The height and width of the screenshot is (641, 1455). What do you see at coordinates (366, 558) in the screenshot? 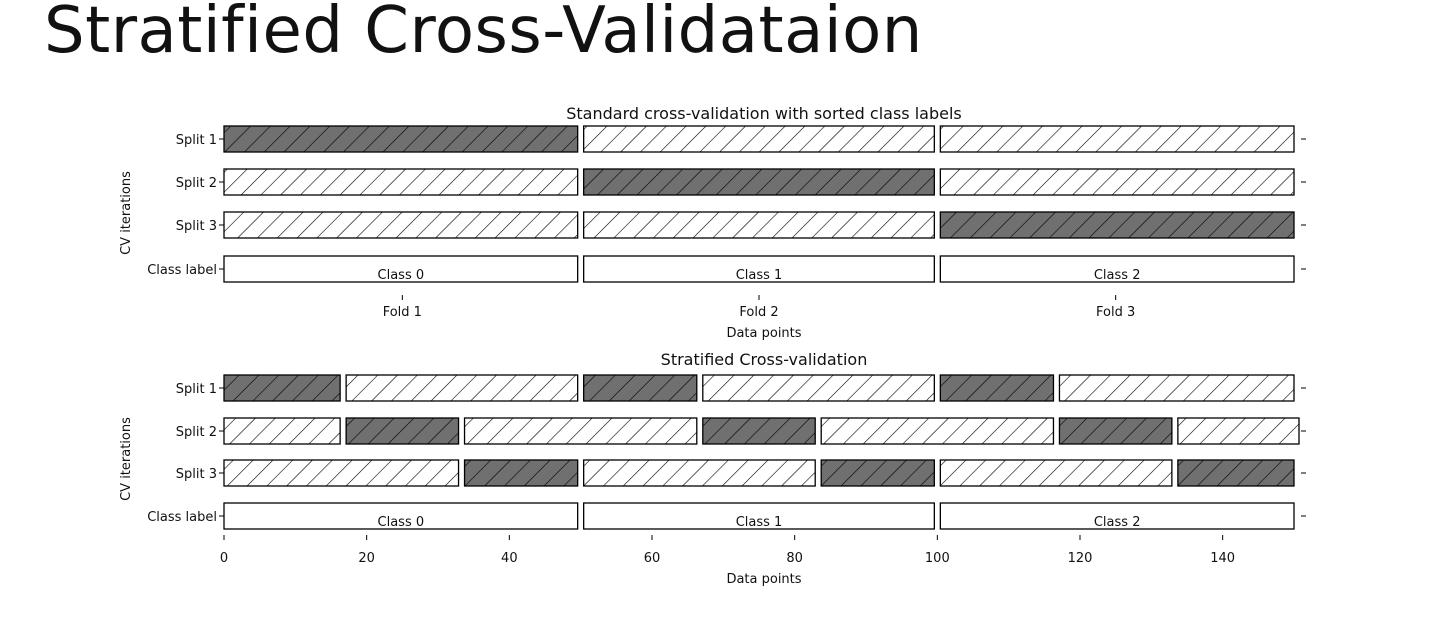
I see `x-tick-label: 20` at bounding box center [366, 558].